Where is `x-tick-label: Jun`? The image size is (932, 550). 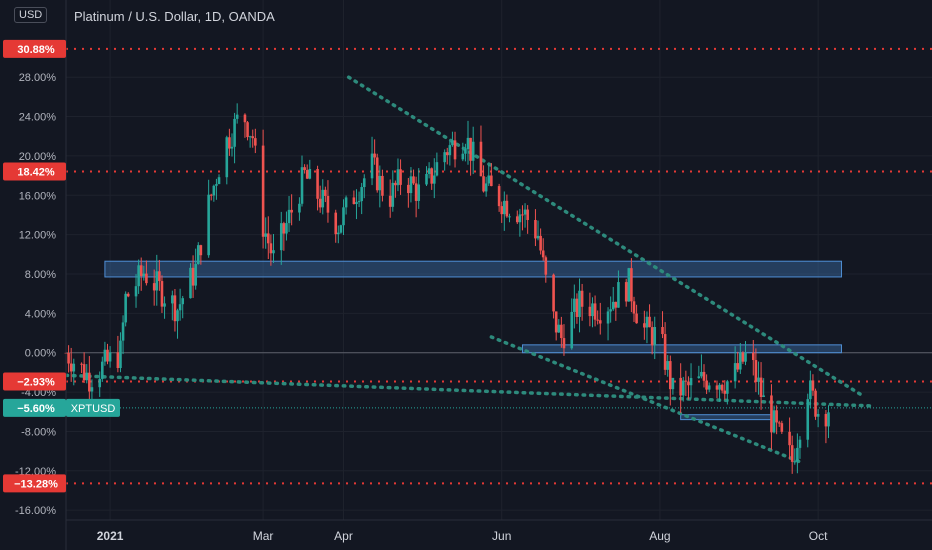
x-tick-label: Jun is located at coordinates (501, 536).